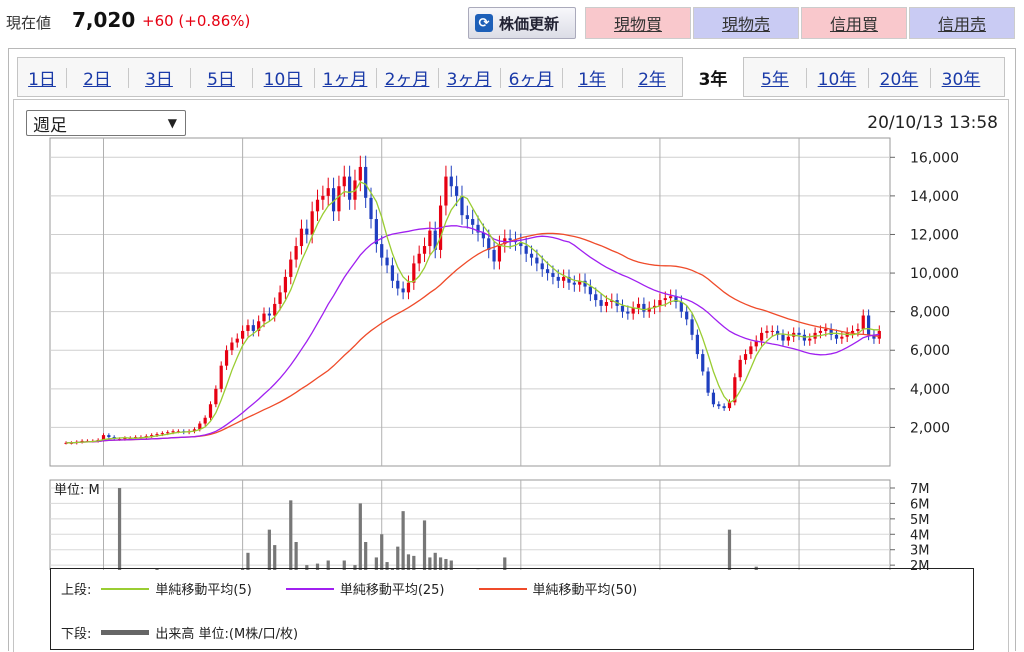  I want to click on tab-5: 1ヶ月, so click(345, 77).